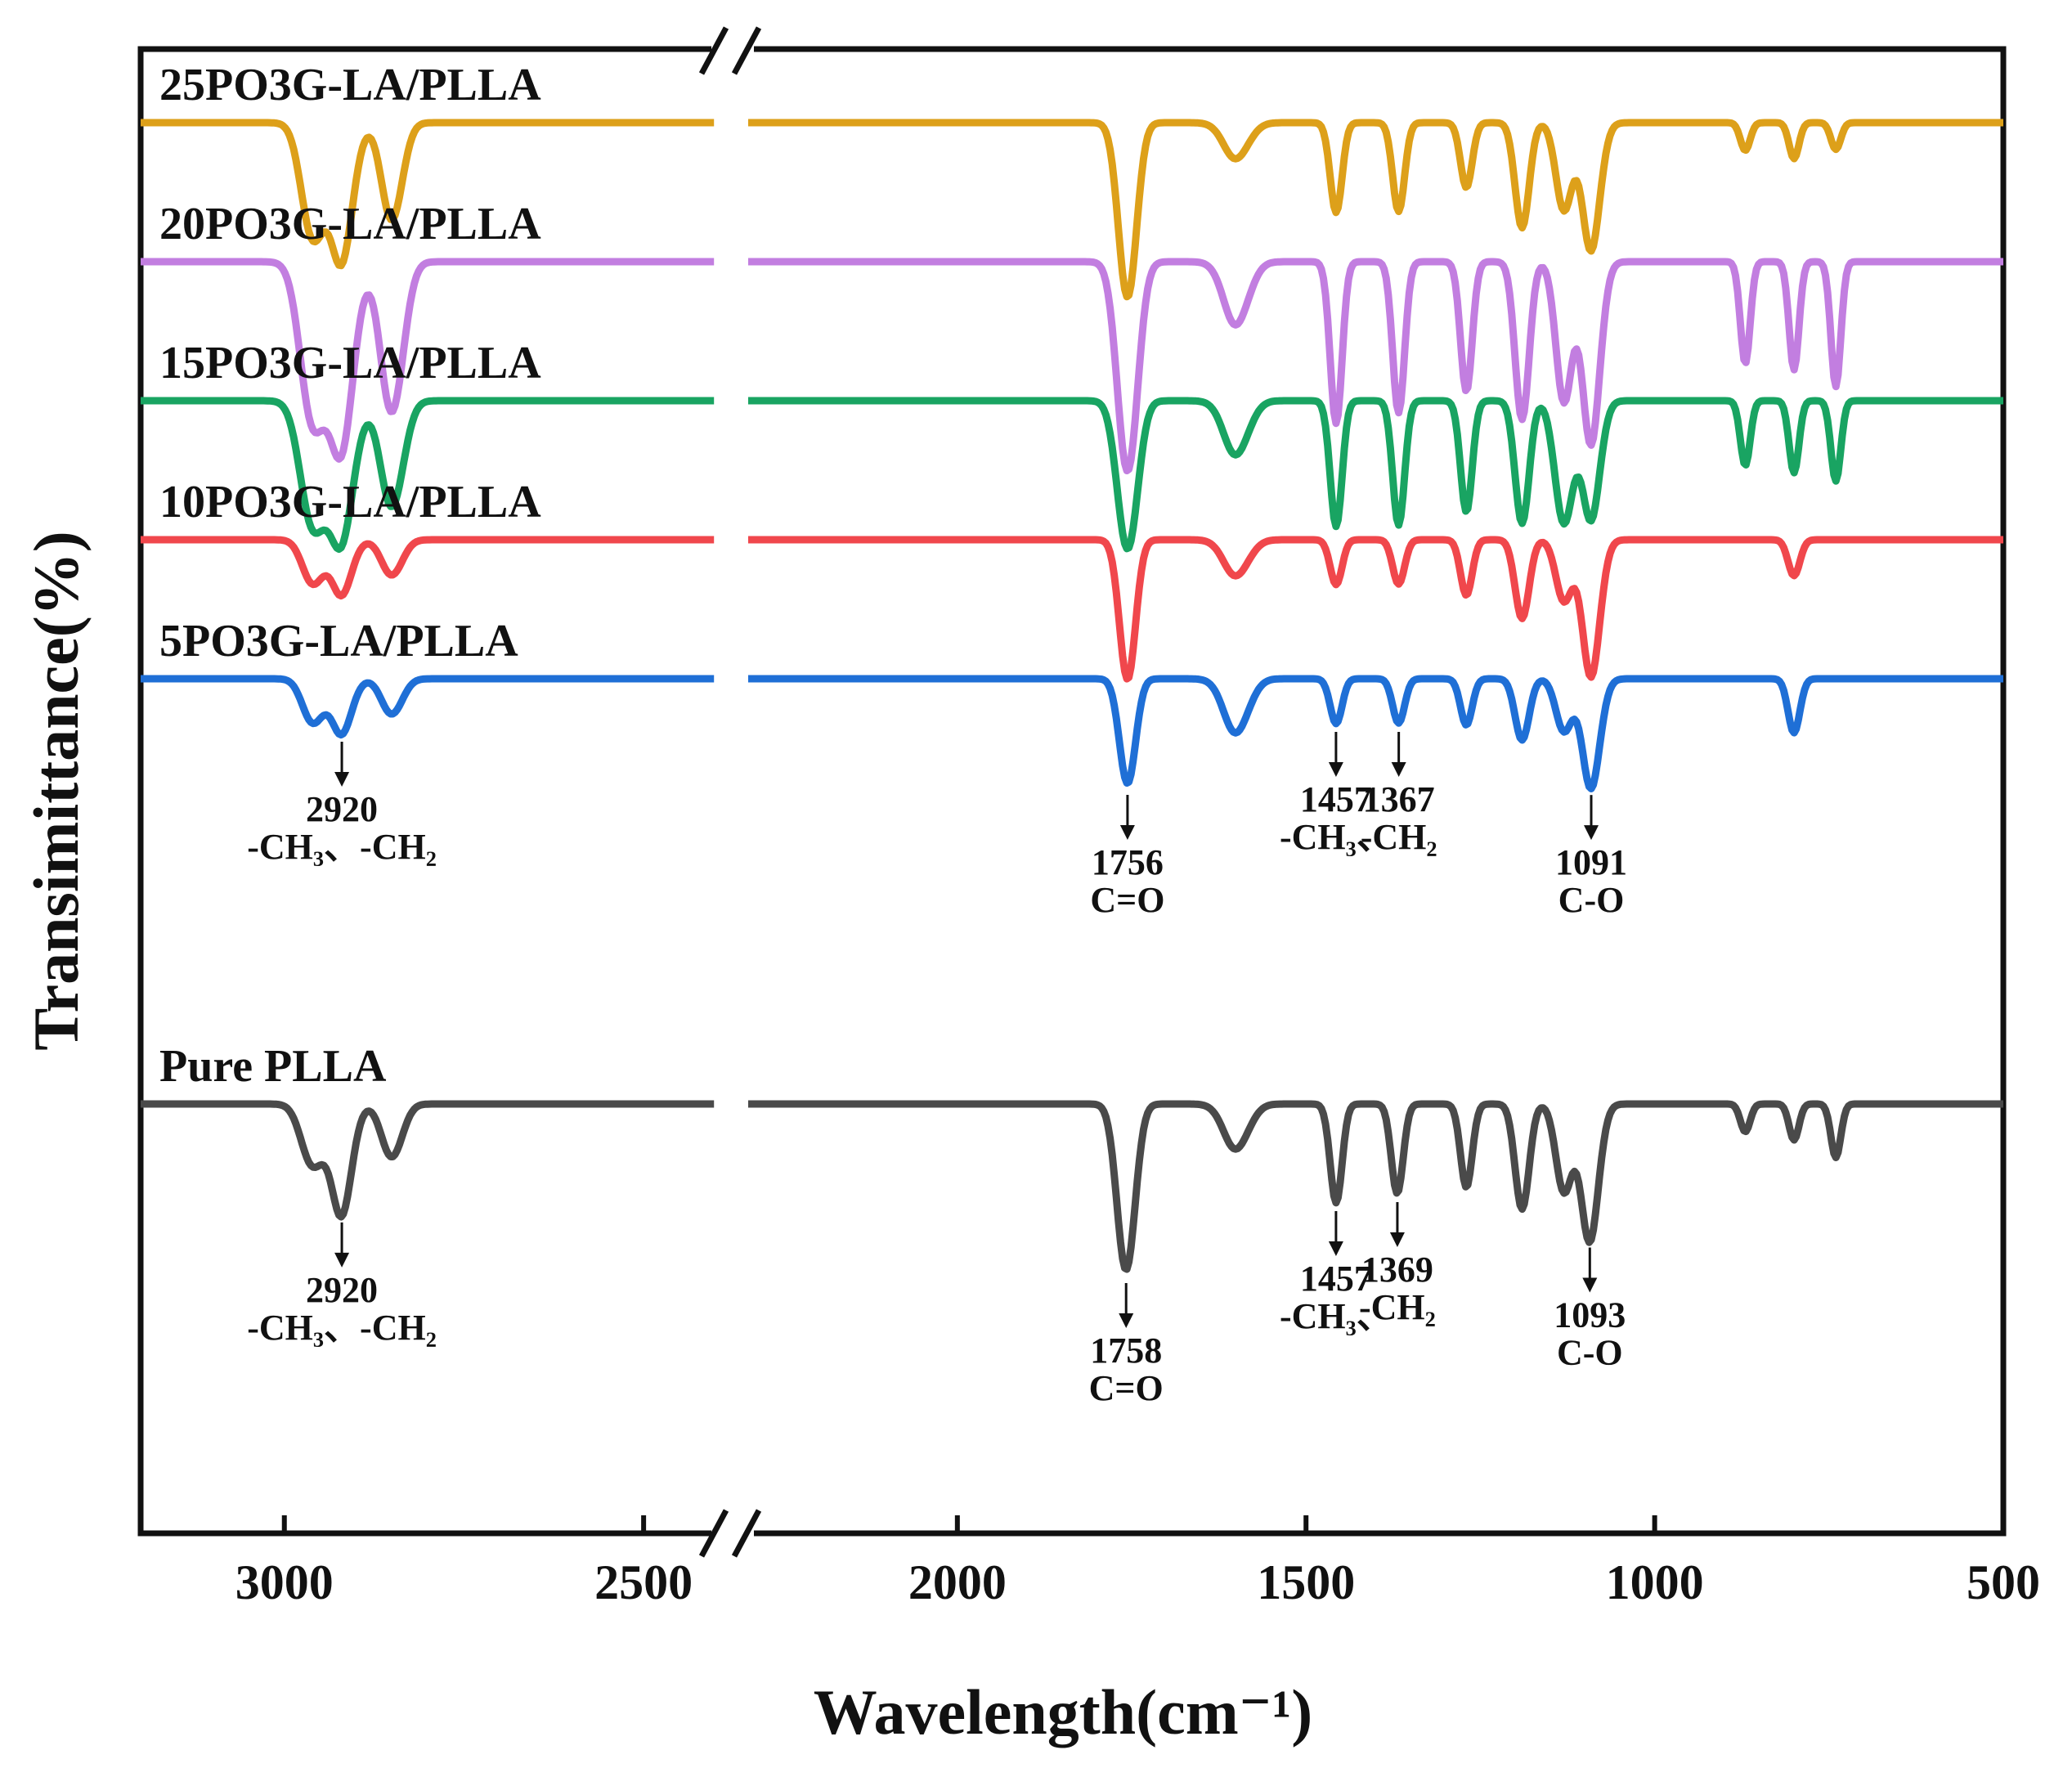 This screenshot has width=2072, height=1768. What do you see at coordinates (1655, 1582) in the screenshot?
I see `x-tick-label: 1000` at bounding box center [1655, 1582].